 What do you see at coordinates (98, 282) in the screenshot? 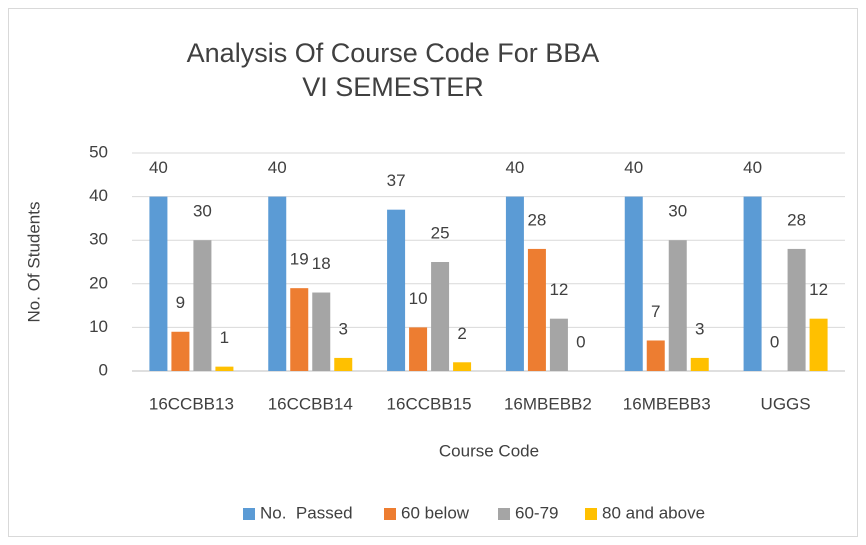
I see `y-tick-label: 20` at bounding box center [98, 282].